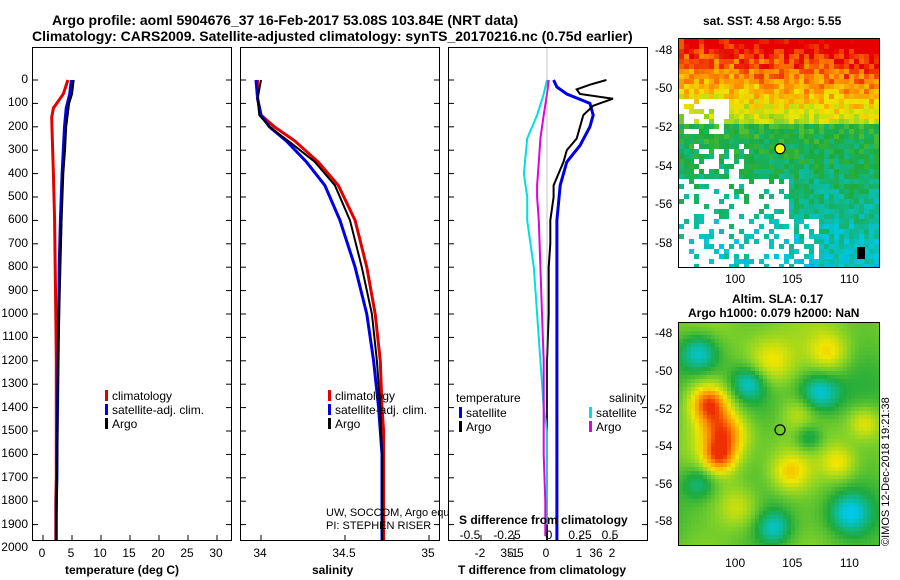 Image resolution: width=900 pixels, height=580 pixels. Describe the element at coordinates (590, 412) in the screenshot. I see `legend-swatch-cyan` at that location.